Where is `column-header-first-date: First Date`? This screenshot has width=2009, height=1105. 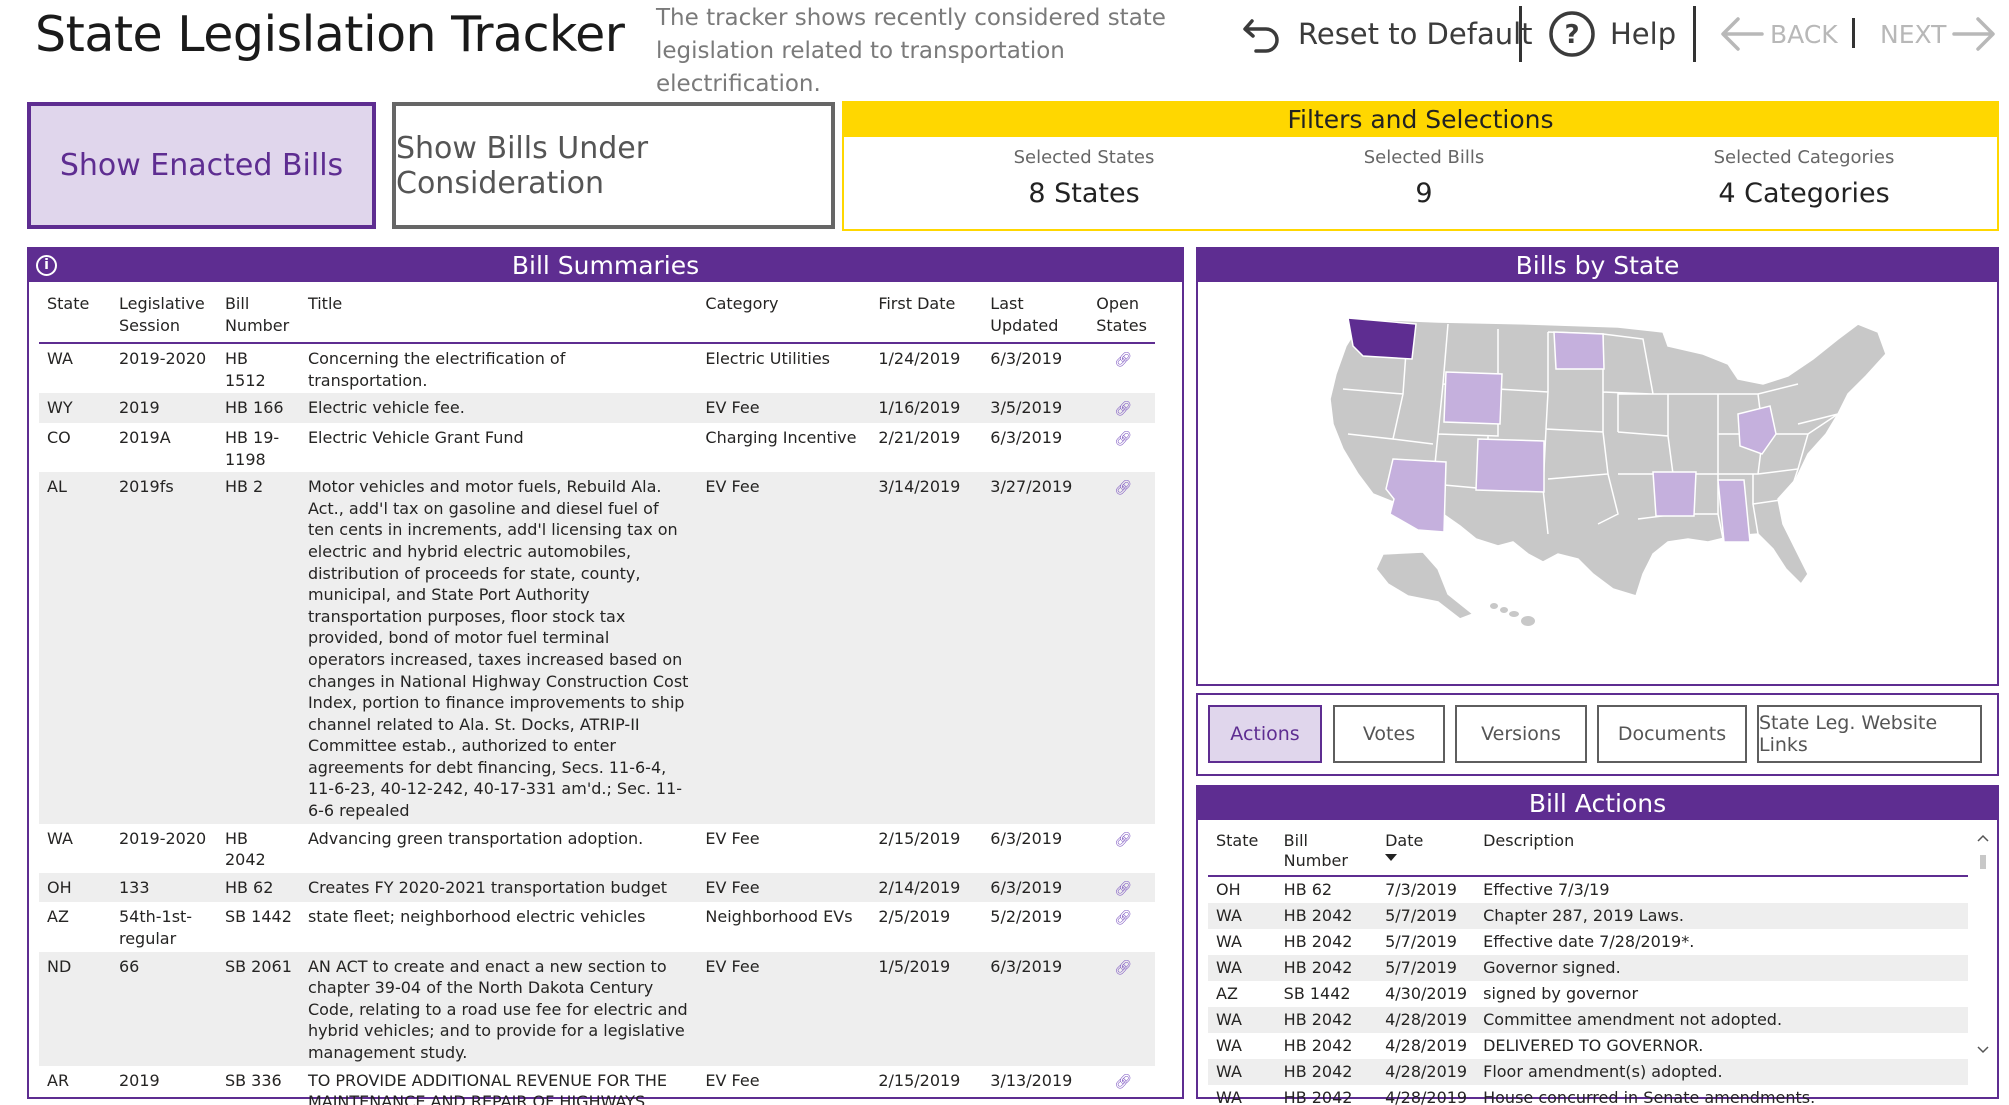
column-header-first-date: First Date is located at coordinates (926, 318).